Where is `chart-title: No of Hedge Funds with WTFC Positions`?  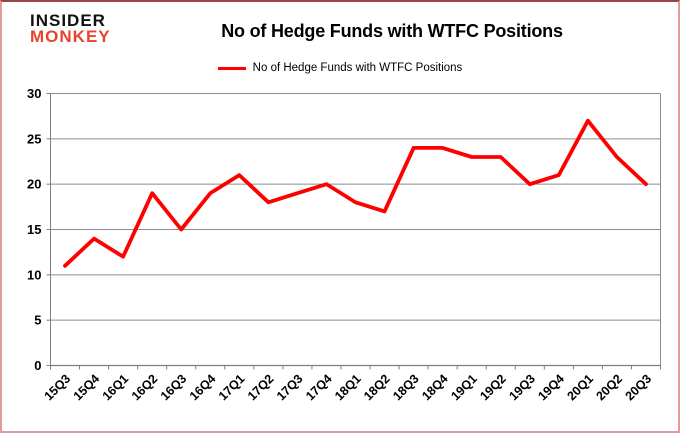
chart-title: No of Hedge Funds with WTFC Positions is located at coordinates (392, 31).